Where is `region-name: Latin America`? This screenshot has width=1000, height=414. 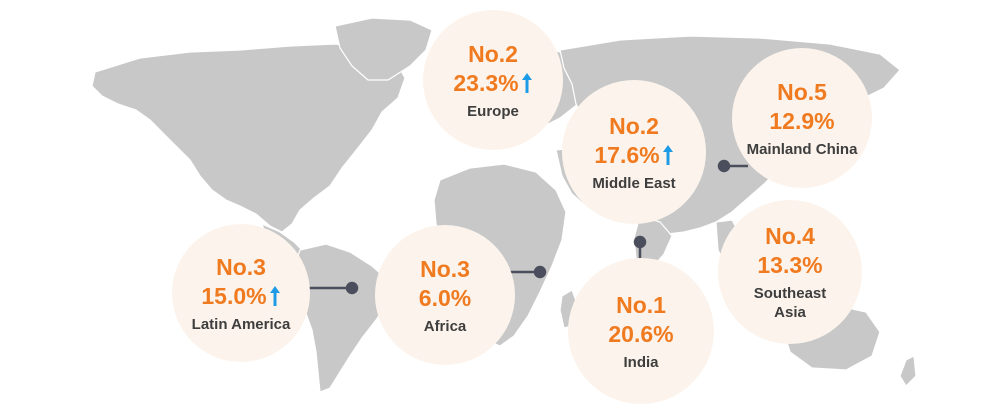 region-name: Latin America is located at coordinates (241, 324).